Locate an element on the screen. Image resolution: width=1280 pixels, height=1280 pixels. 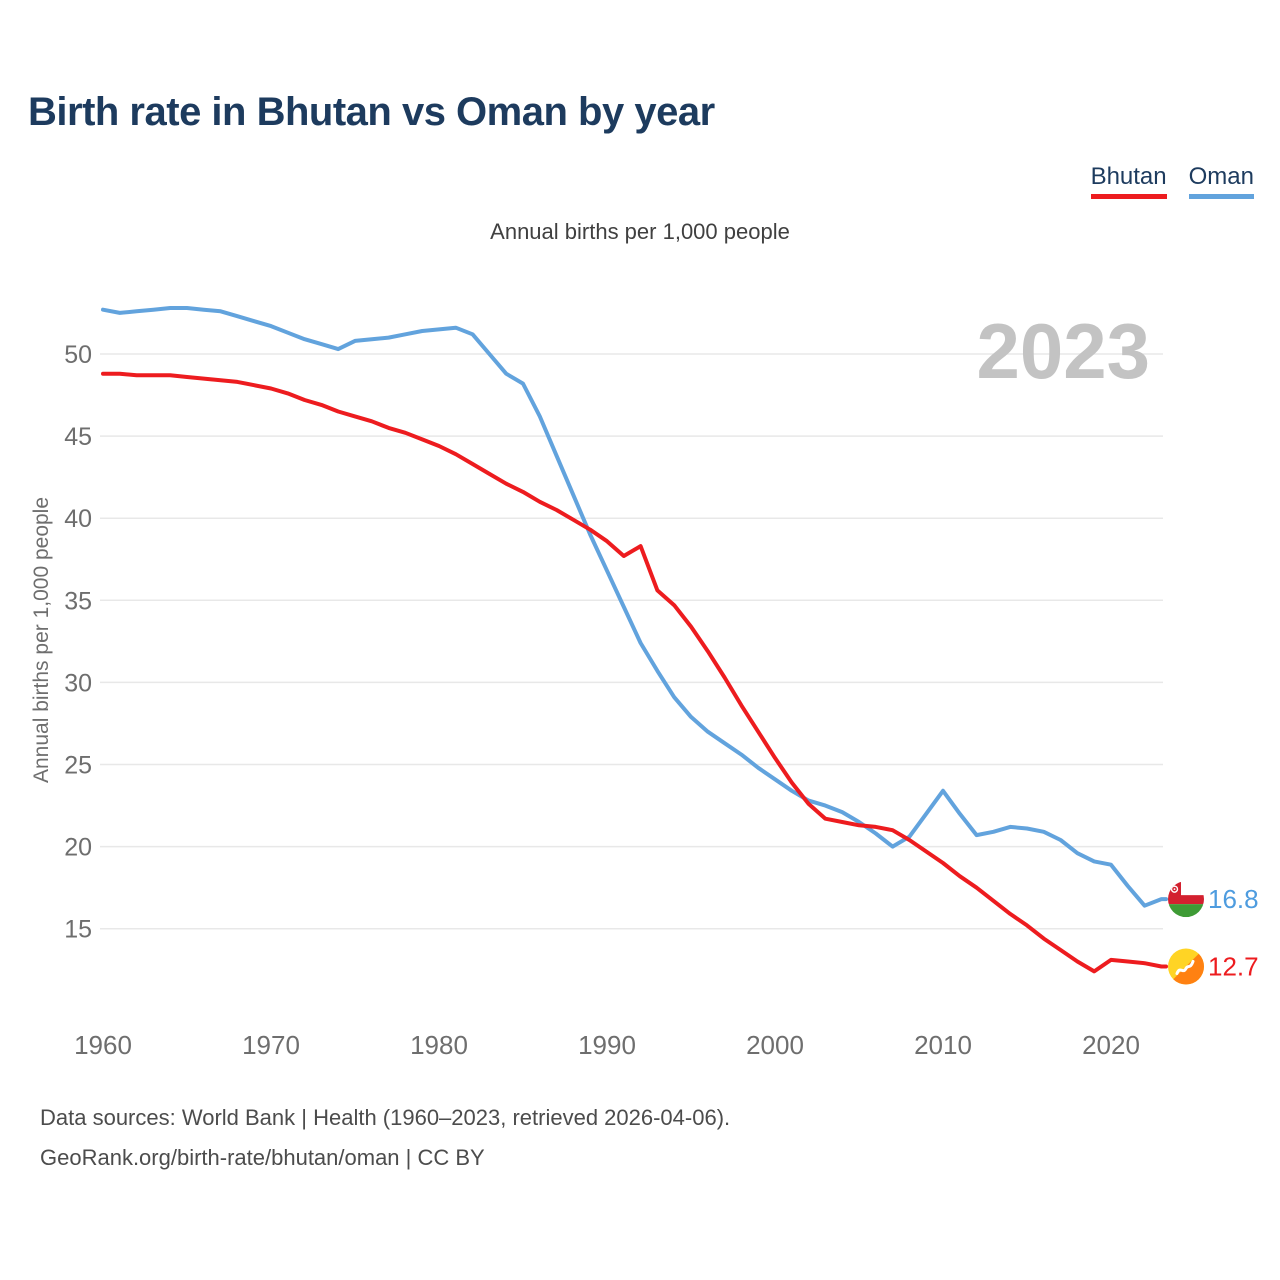
x-tick-label-1970: 1970 is located at coordinates (271, 1045).